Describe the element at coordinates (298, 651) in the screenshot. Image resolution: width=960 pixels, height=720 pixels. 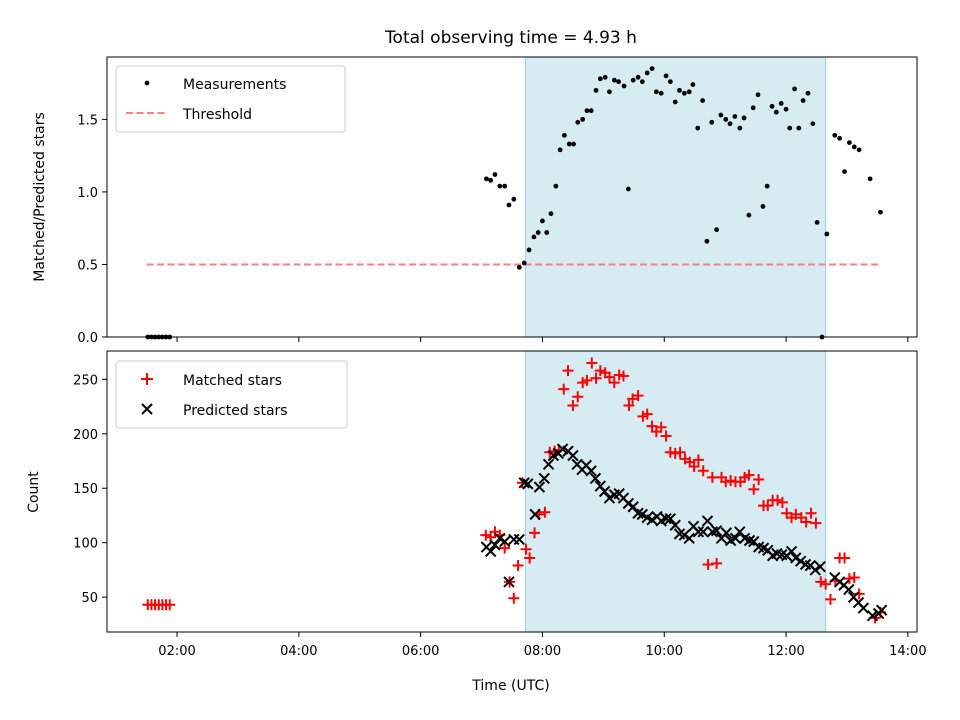
I see `x-tick-label: 04:00` at that location.